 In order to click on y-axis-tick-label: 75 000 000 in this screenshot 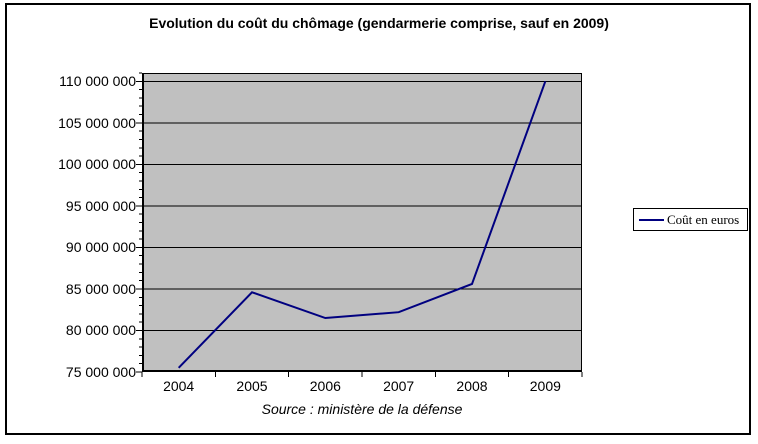, I will do `click(100, 372)`.